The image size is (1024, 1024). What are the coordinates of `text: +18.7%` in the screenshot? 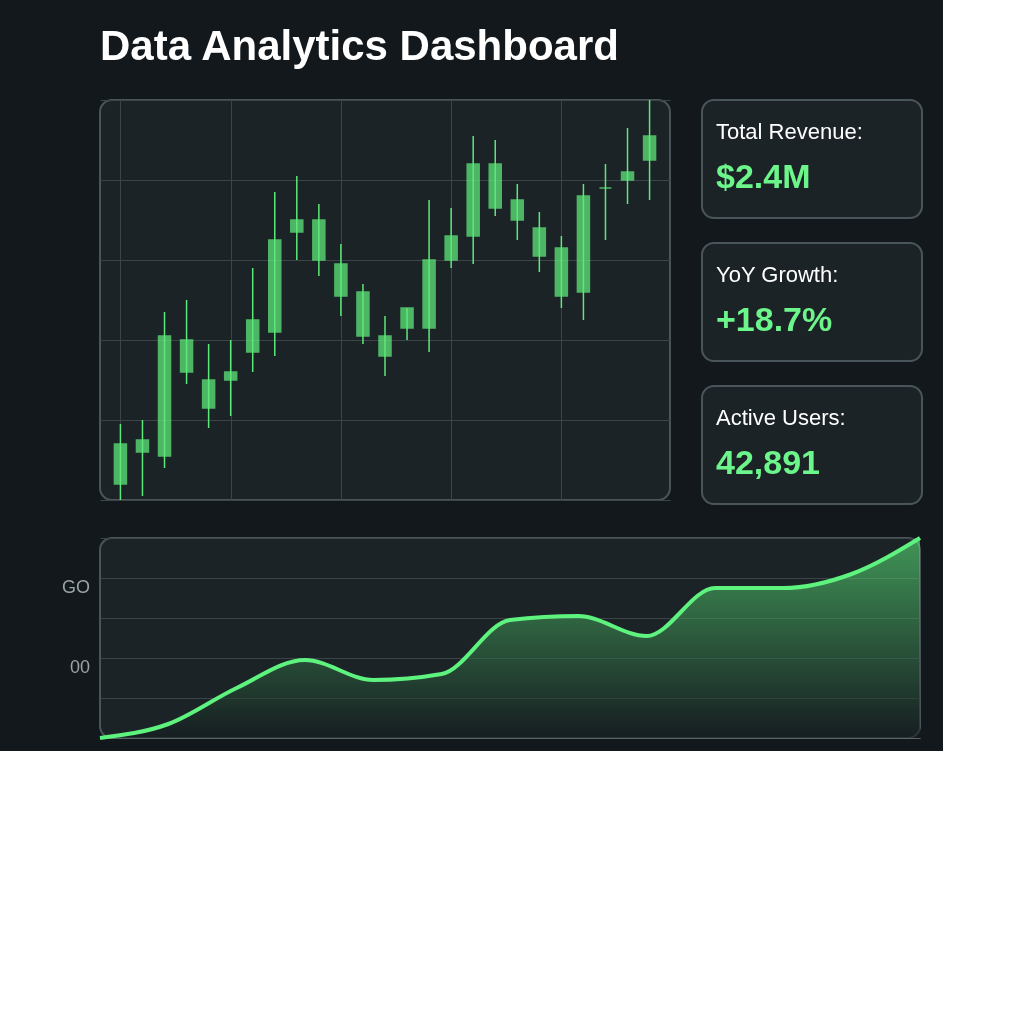 It's located at (774, 319).